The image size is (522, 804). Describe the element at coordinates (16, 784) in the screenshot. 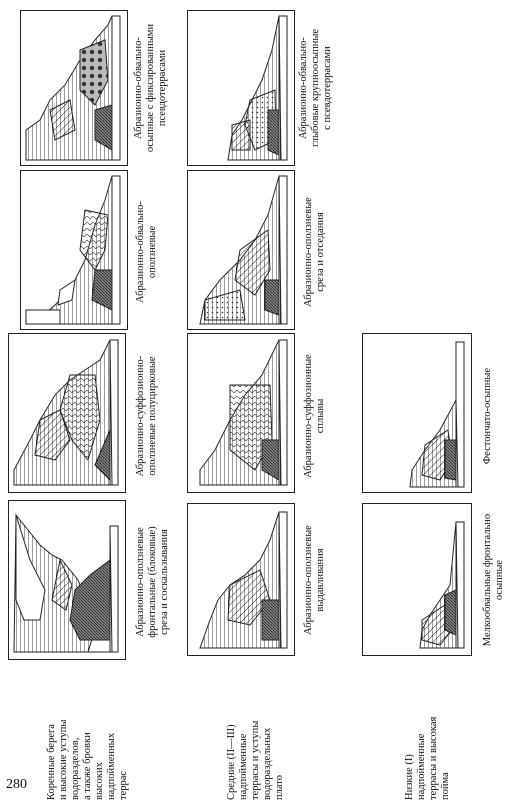

I see `page-number: 280` at that location.